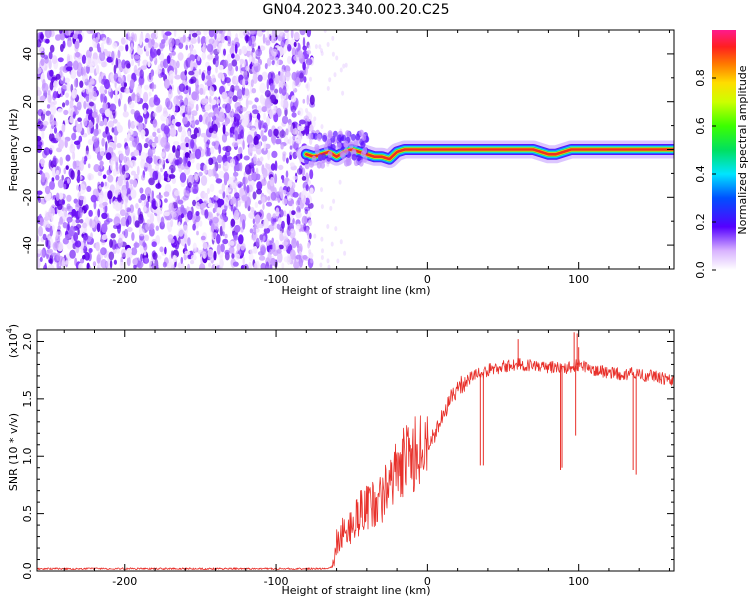  What do you see at coordinates (124, 279) in the screenshot?
I see `x-tick-label: -200` at bounding box center [124, 279].